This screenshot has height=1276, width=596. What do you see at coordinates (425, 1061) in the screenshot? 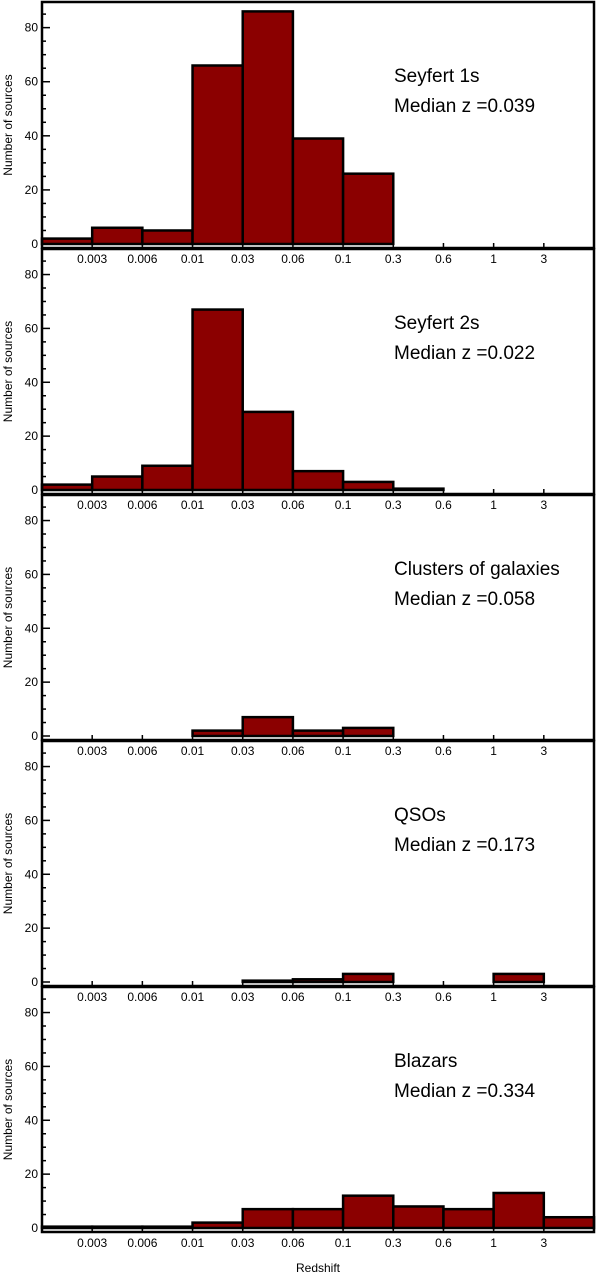
I see `panel-title: Blazars` at bounding box center [425, 1061].